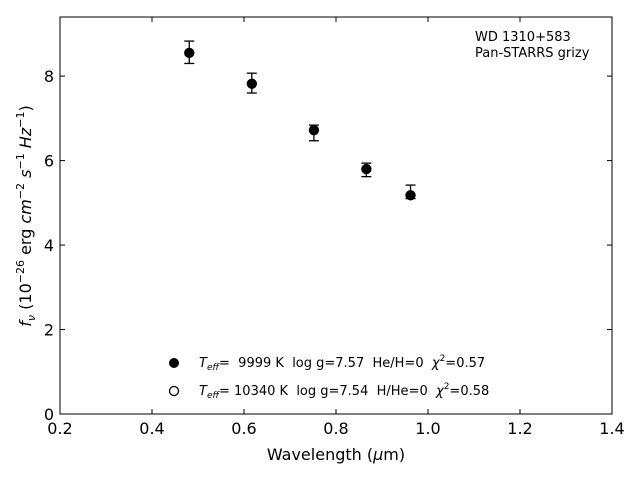  What do you see at coordinates (49, 161) in the screenshot?
I see `y-tick-label: 6` at bounding box center [49, 161].